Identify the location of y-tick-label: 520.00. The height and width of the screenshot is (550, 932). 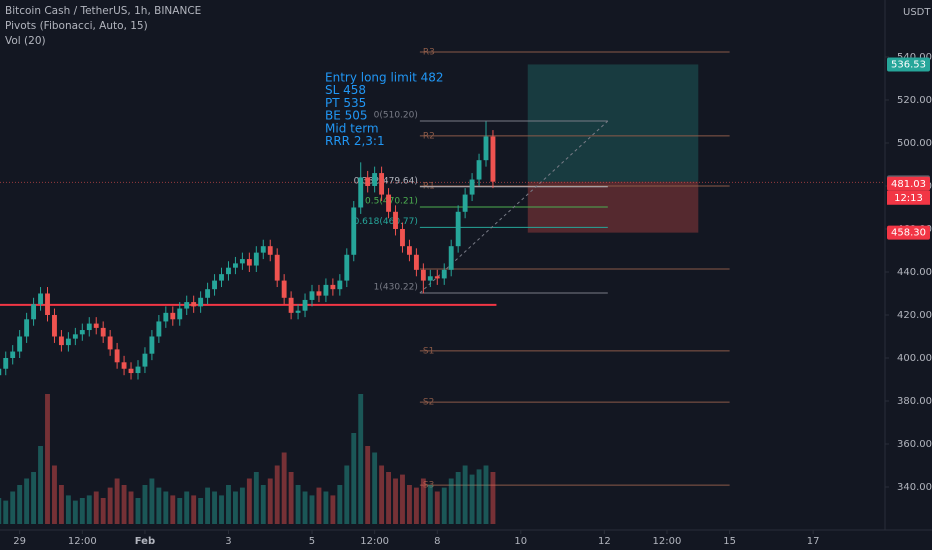
(914, 100).